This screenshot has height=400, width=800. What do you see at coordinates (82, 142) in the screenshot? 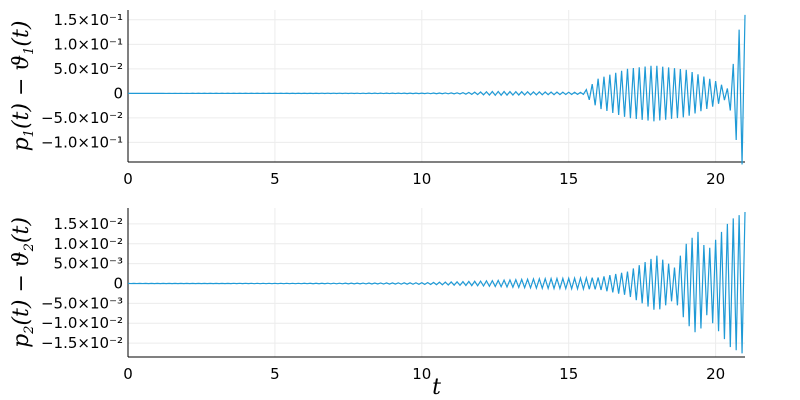
I see `y-tick-label: −1.0×10⁻¹` at bounding box center [82, 142].